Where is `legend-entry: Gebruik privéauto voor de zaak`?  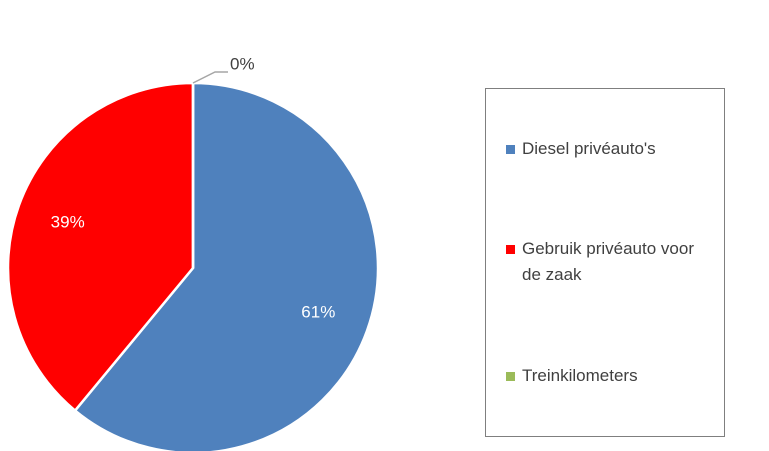
legend-entry: Gebruik privéauto voor de zaak is located at coordinates (607, 262).